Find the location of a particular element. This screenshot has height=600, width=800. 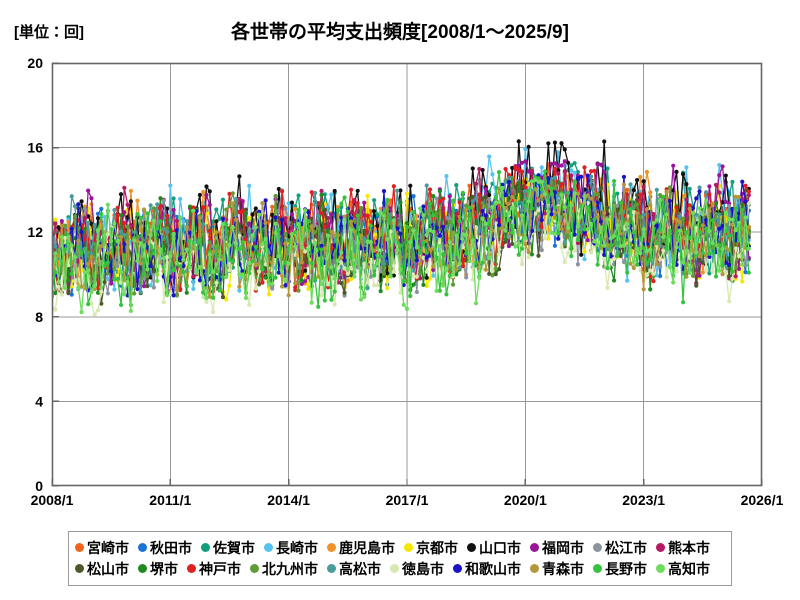

legend-item-佐賀市: 佐賀市 is located at coordinates (228, 548).